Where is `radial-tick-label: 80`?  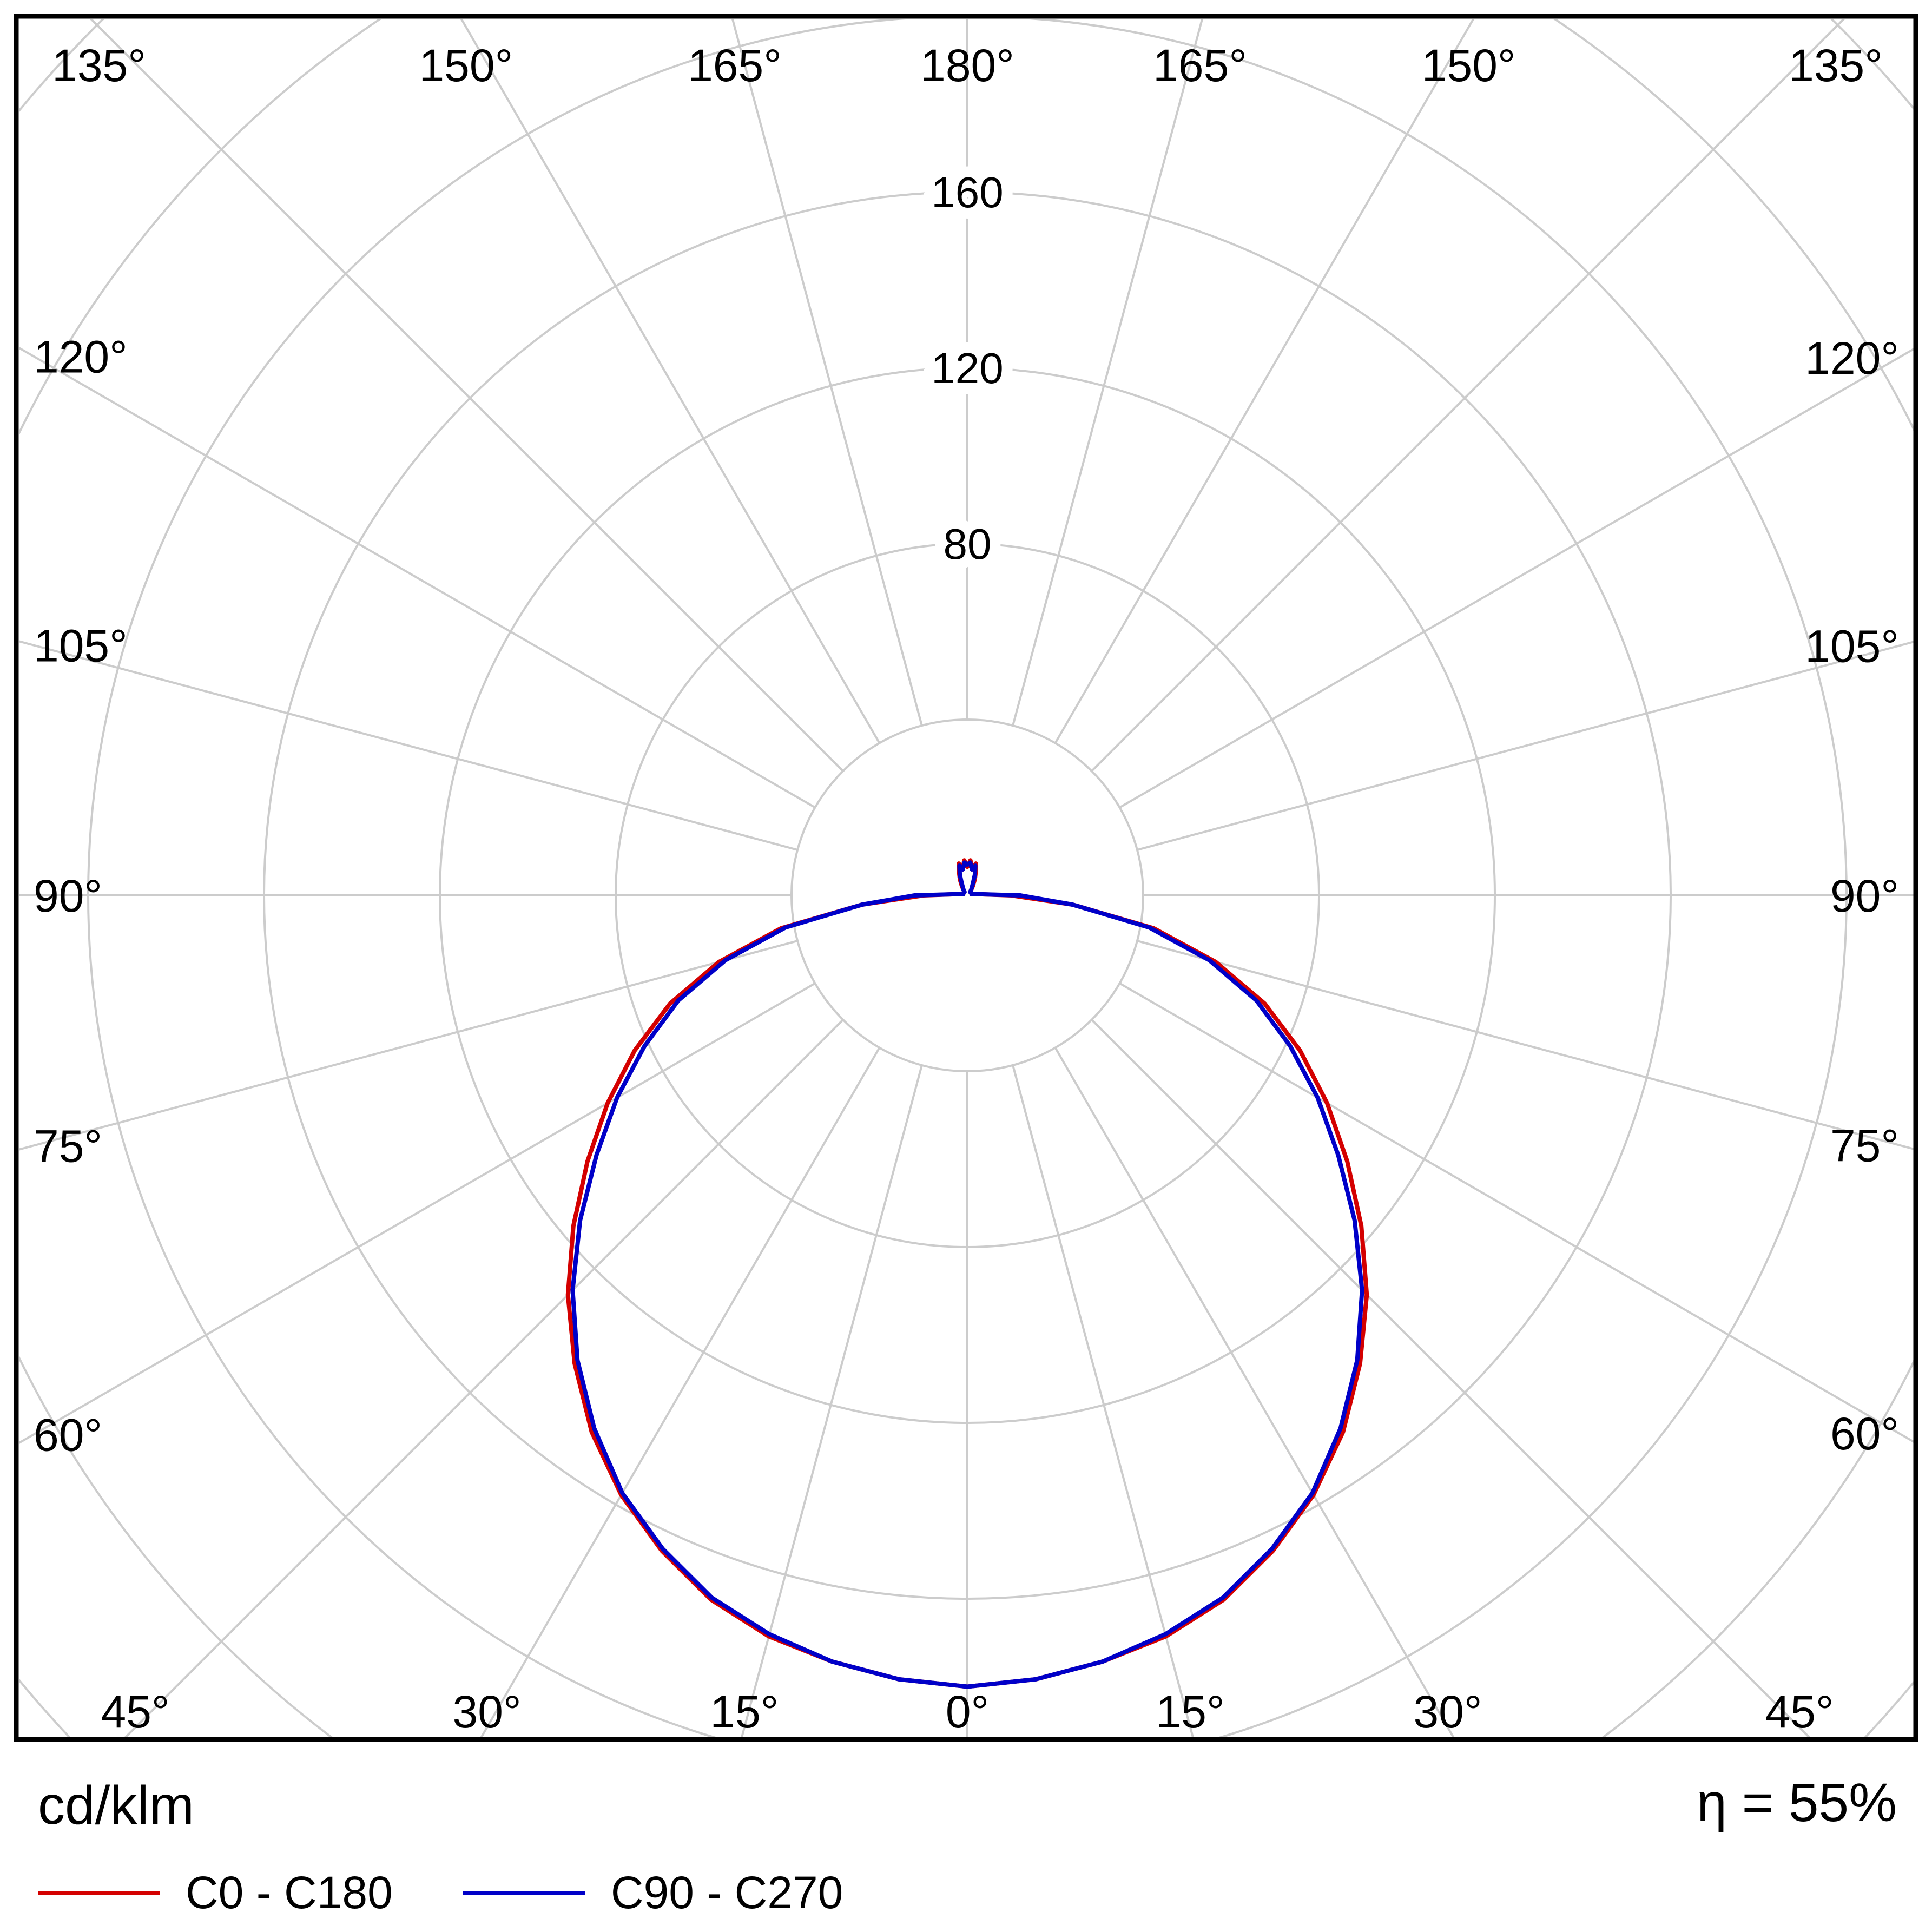 radial-tick-label: 80 is located at coordinates (968, 544).